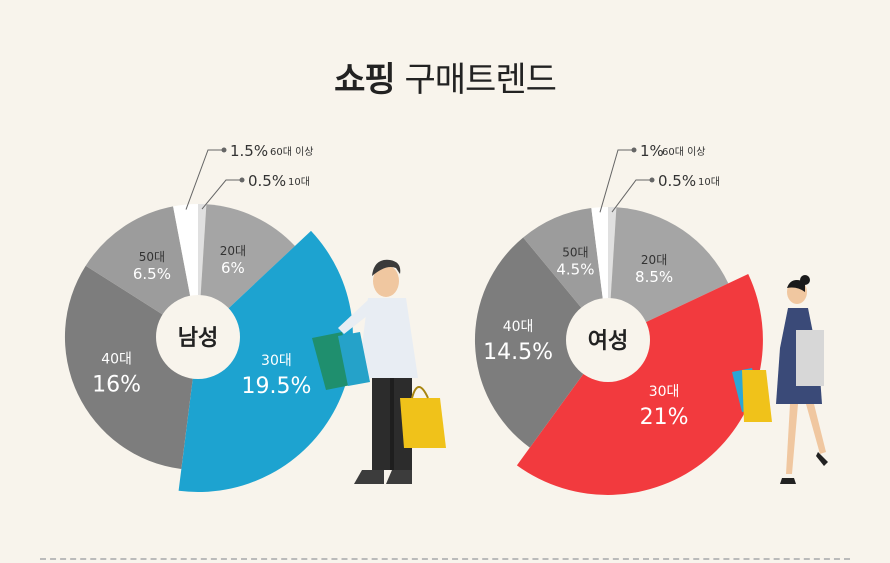 The image size is (890, 563). Describe the element at coordinates (664, 417) in the screenshot. I see `slice-value-label: 21%` at that location.